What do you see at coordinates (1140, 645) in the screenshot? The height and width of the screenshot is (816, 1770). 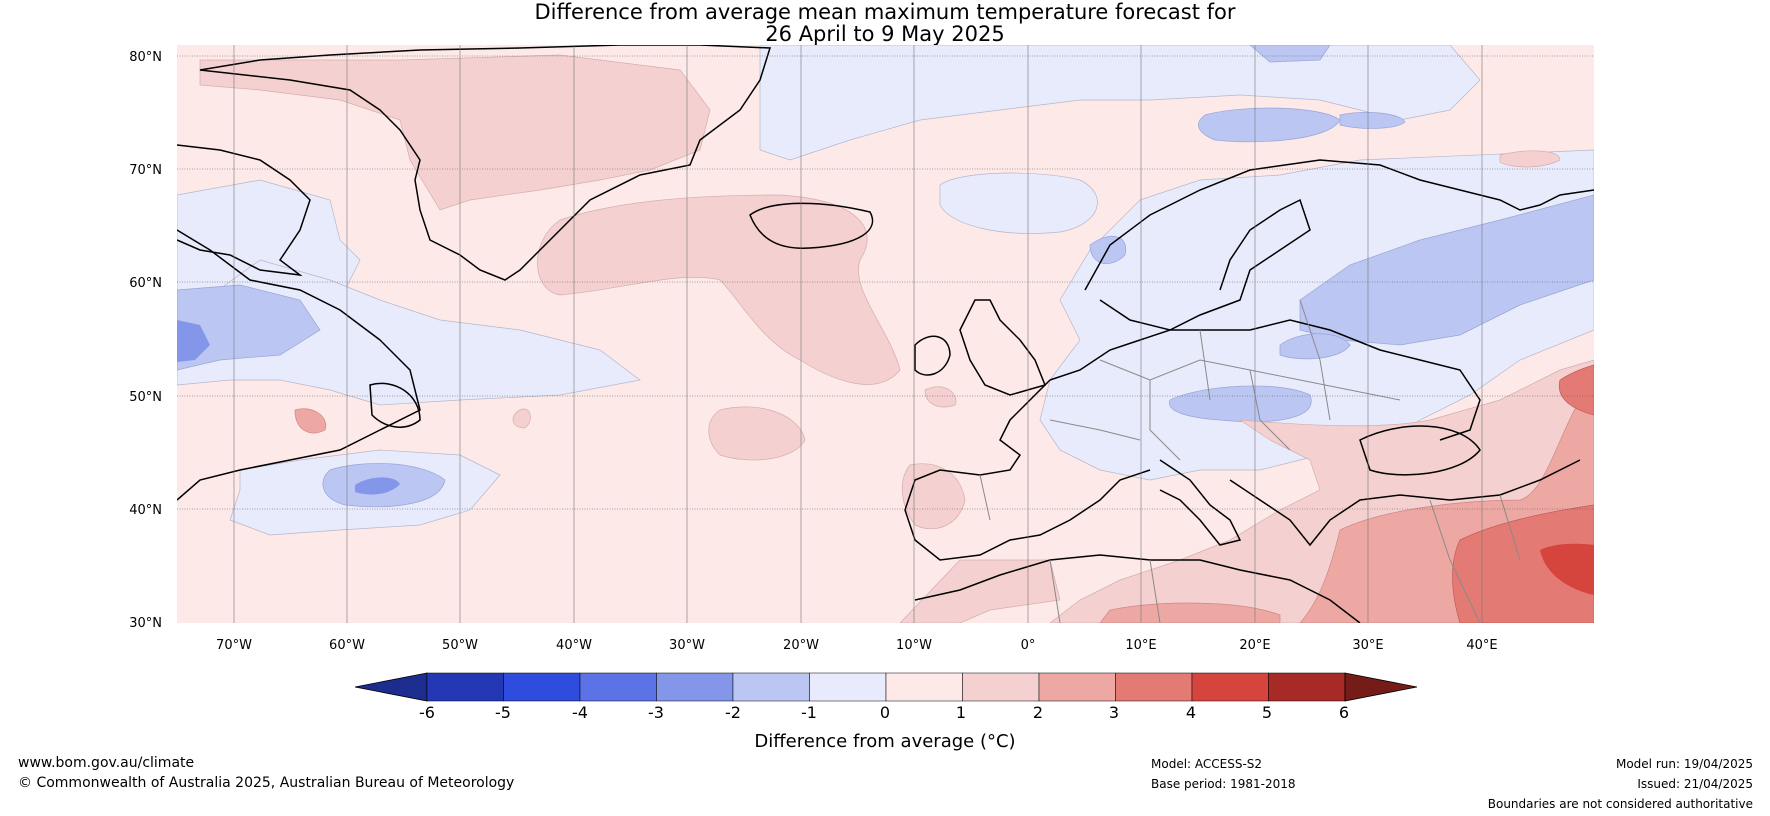 I see `lon-label: 10°E` at bounding box center [1140, 645].